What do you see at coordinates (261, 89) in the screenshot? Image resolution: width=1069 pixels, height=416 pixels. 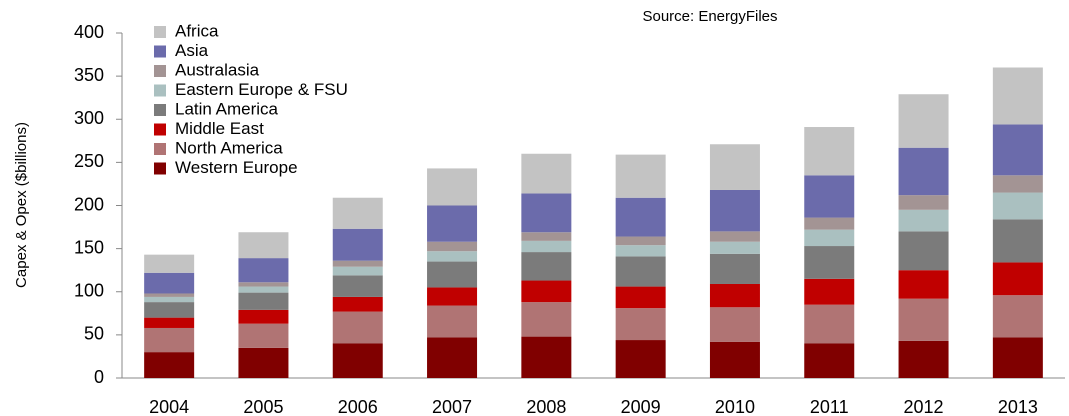 I see `legend-label: Eastern Europe & FSU` at bounding box center [261, 89].